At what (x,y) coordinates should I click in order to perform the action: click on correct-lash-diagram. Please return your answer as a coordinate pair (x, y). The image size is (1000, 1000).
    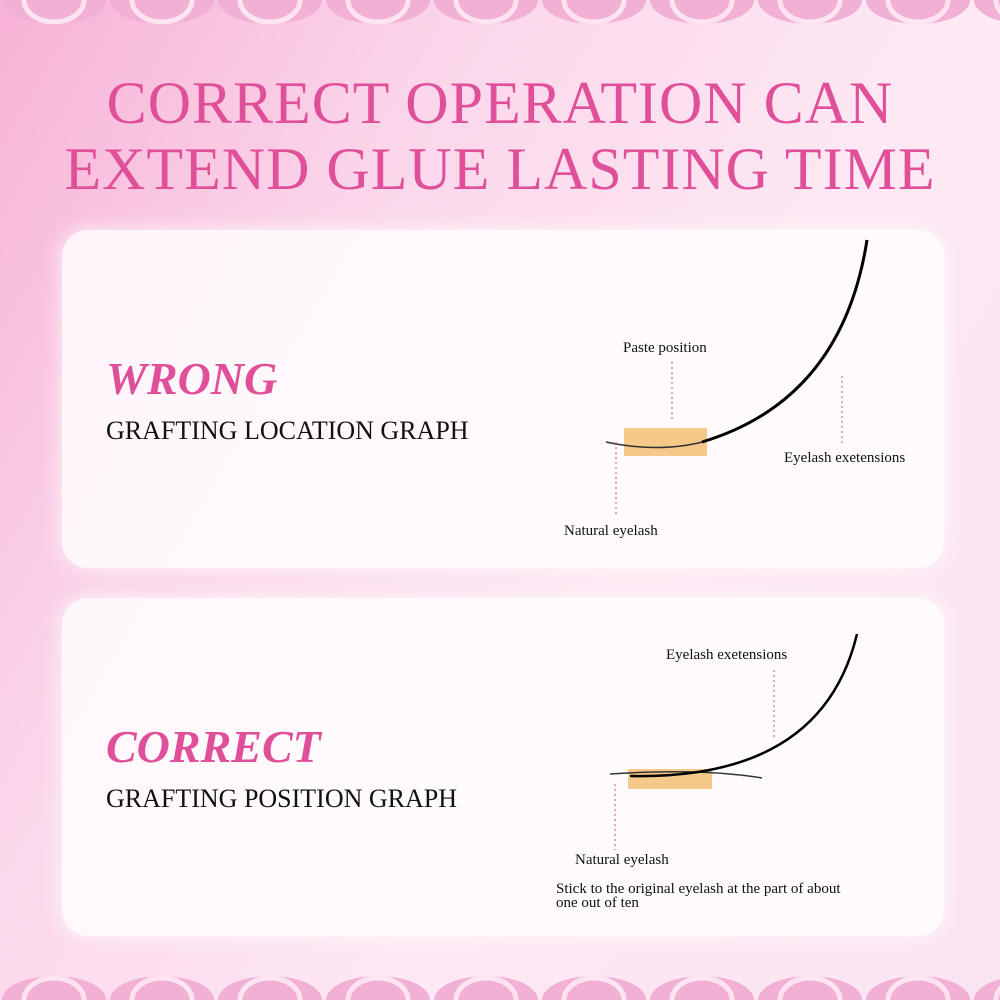
    Looking at the image, I should click on (734, 741).